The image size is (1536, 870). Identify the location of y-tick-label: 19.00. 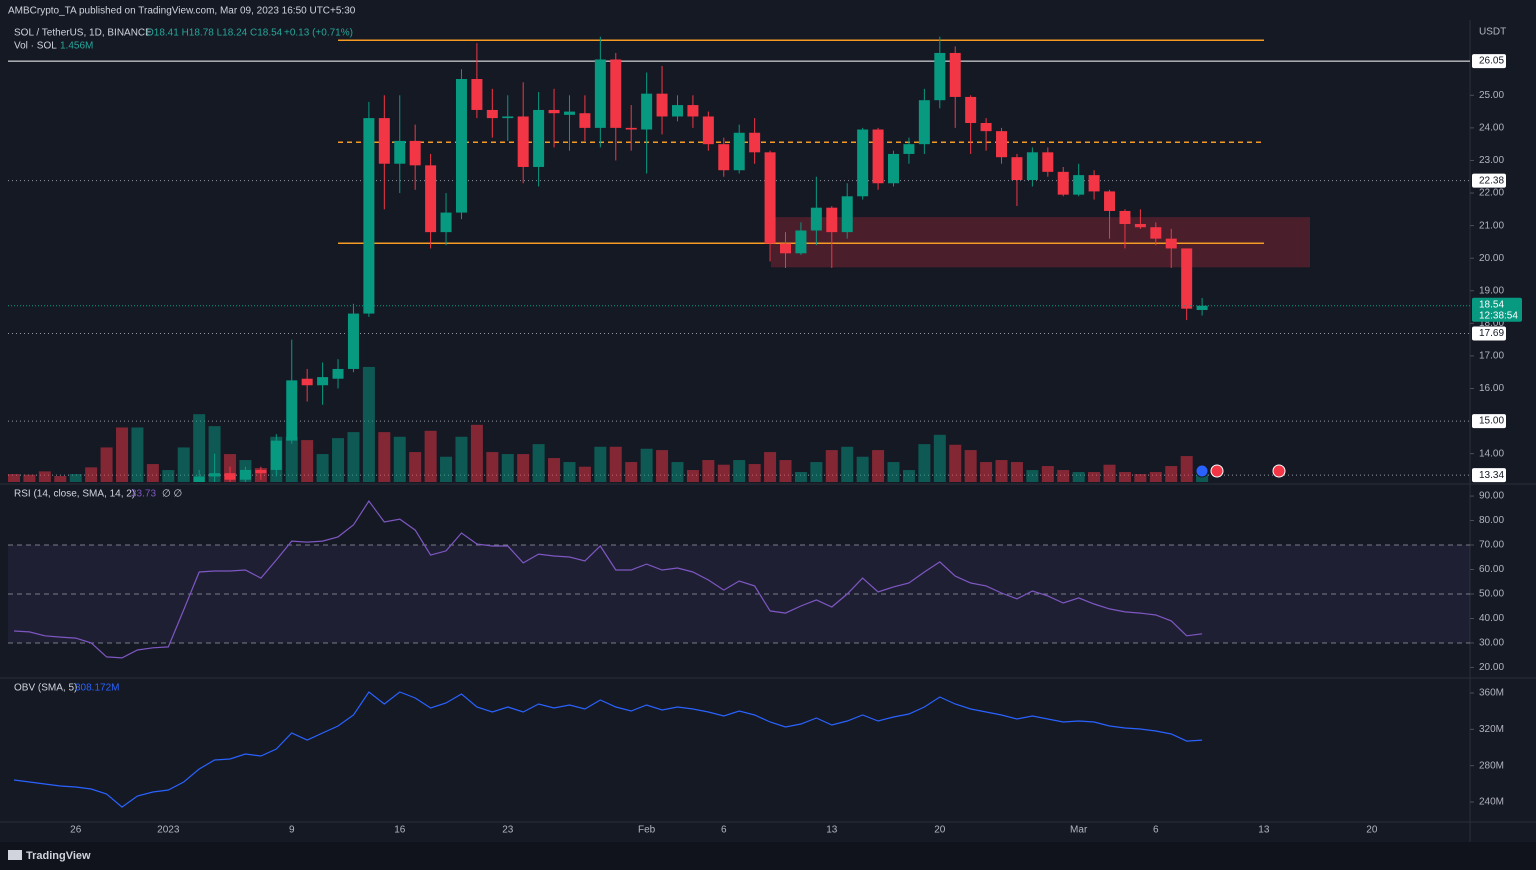
(1491, 290).